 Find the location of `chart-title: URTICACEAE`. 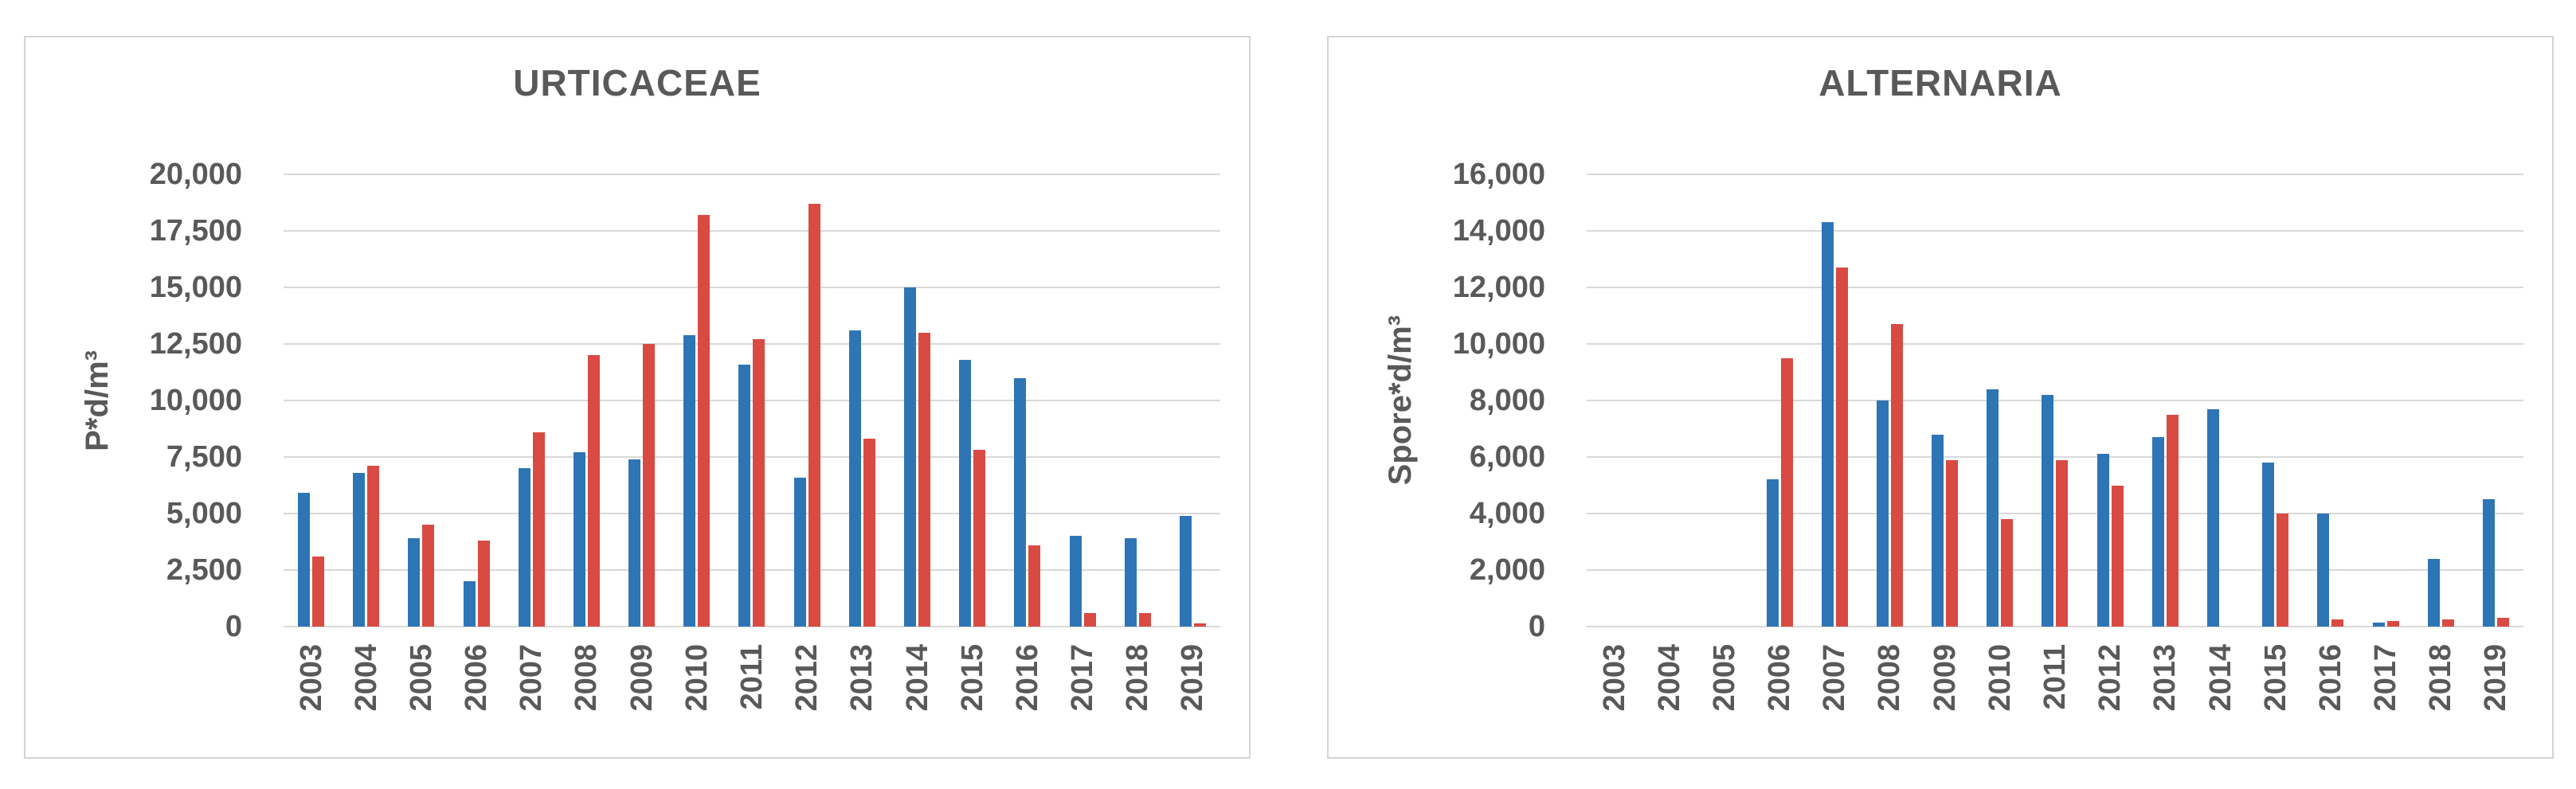

chart-title: URTICACEAE is located at coordinates (637, 83).